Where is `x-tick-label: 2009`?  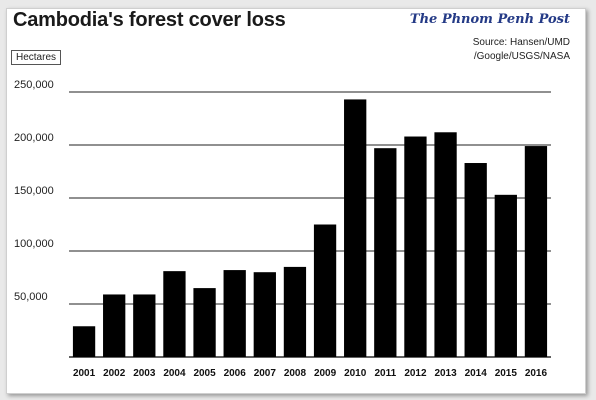
x-tick-label: 2009 is located at coordinates (325, 373).